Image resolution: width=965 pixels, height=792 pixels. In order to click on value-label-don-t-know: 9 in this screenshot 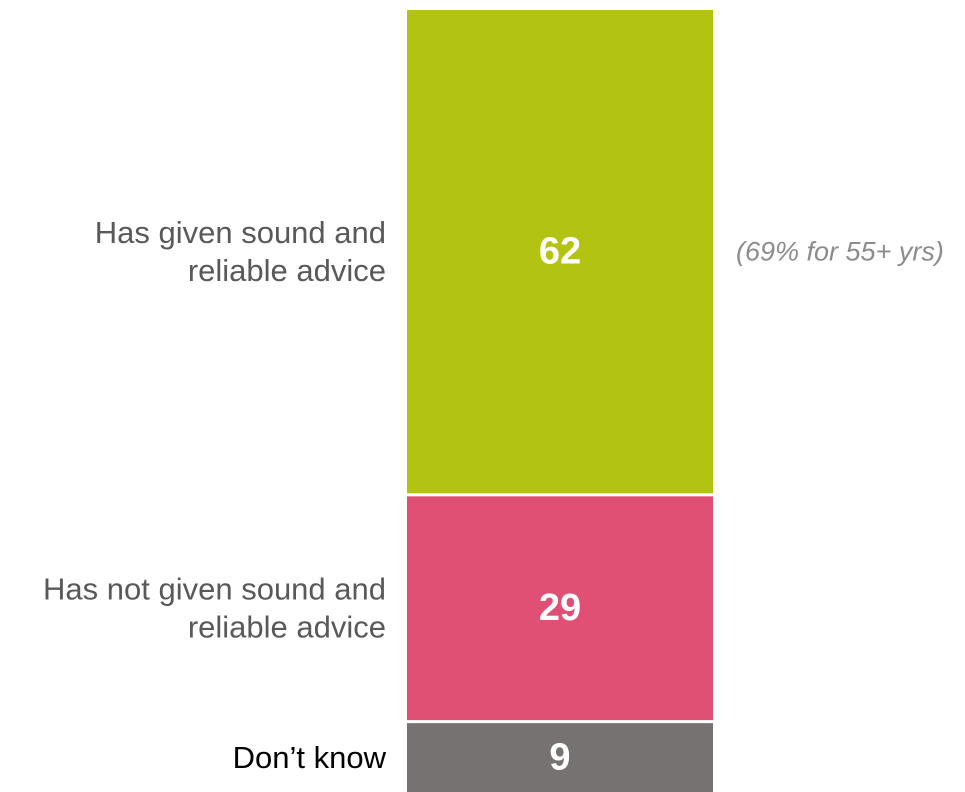, I will do `click(559, 758)`.